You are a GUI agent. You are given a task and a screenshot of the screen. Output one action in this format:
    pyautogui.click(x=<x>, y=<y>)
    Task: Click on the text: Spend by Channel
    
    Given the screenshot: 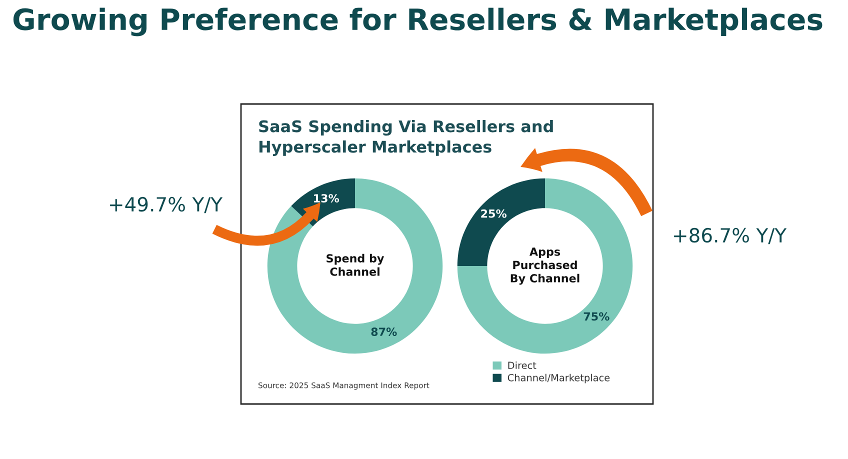 What is the action you would take?
    pyautogui.click(x=355, y=265)
    